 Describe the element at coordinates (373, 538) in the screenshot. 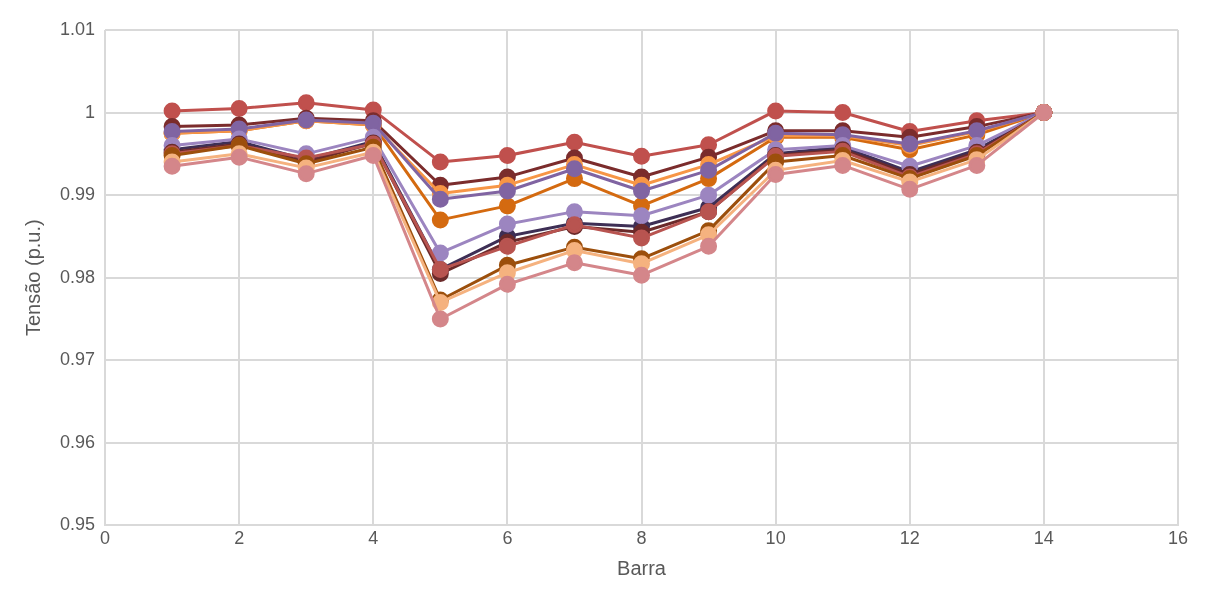

I see `x-tick-label: 4` at that location.